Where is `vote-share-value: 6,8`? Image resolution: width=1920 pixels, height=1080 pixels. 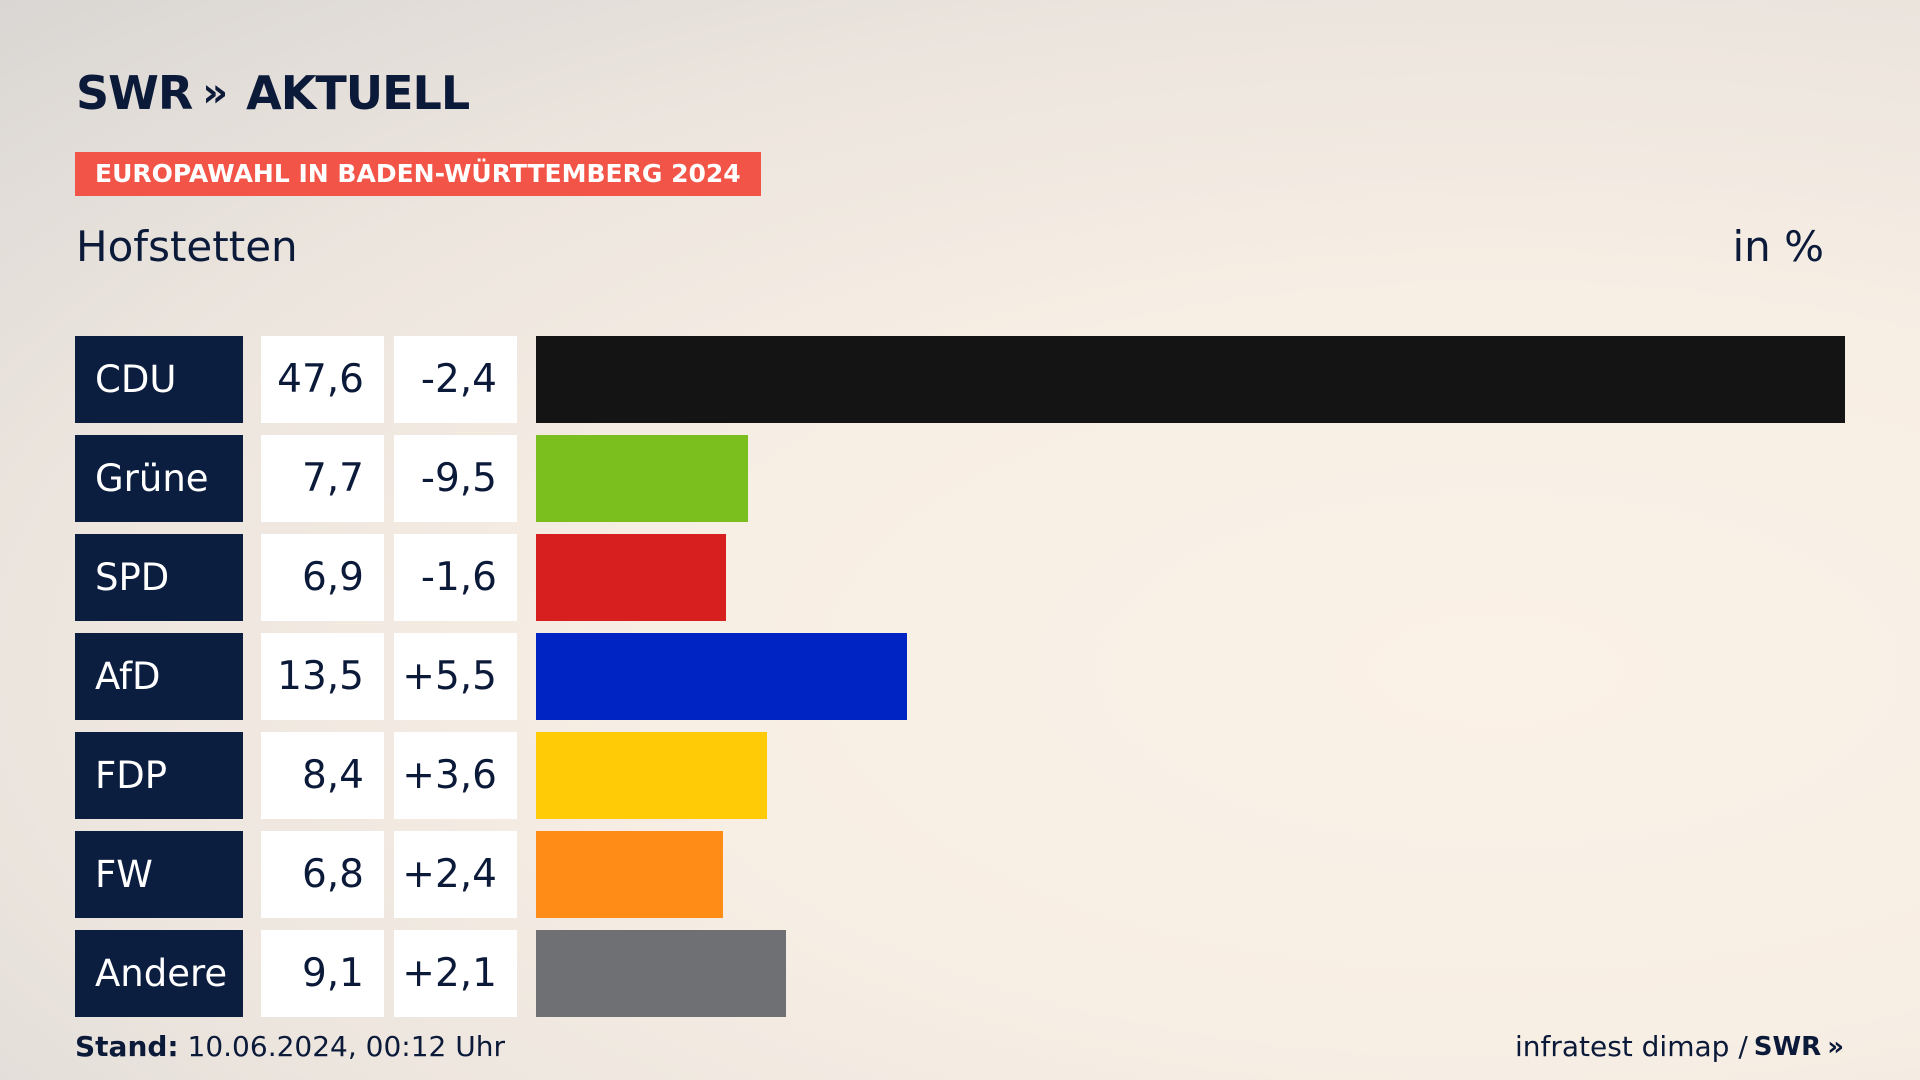
vote-share-value: 6,8 is located at coordinates (322, 874).